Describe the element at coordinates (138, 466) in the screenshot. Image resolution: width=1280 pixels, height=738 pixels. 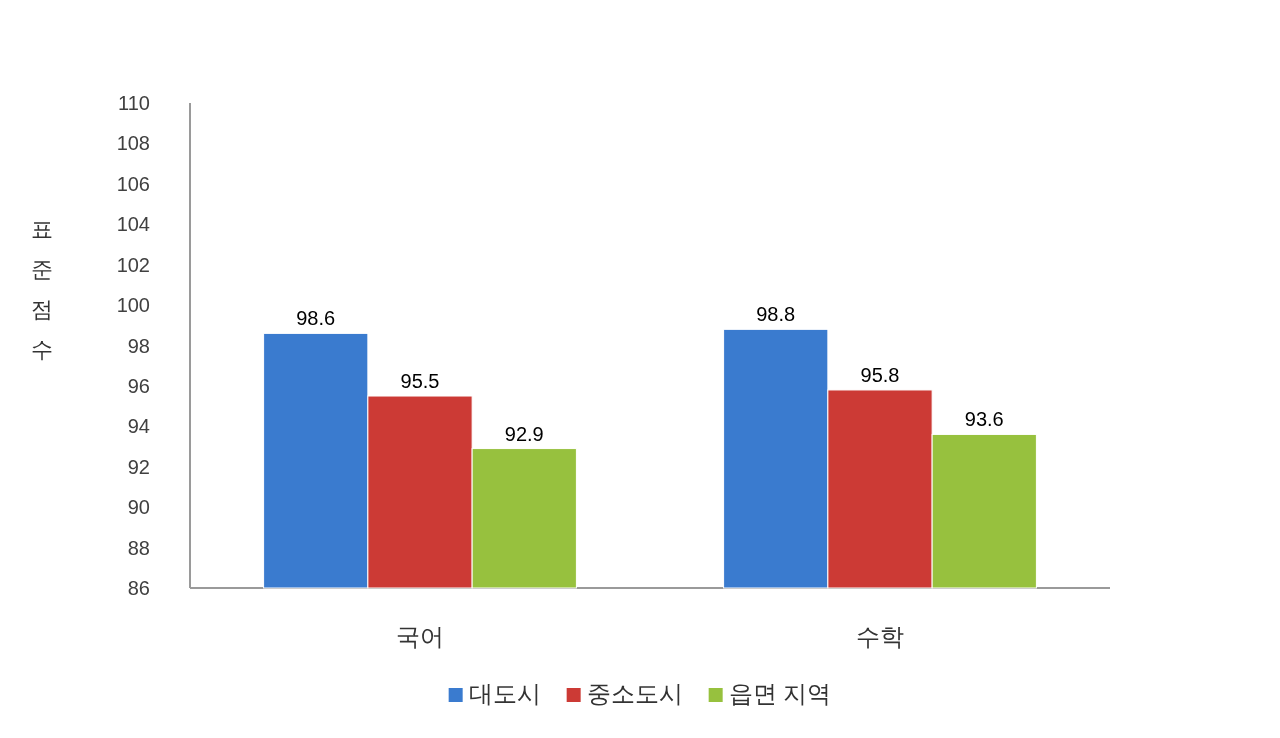
I see `y-tick-label: 92` at that location.